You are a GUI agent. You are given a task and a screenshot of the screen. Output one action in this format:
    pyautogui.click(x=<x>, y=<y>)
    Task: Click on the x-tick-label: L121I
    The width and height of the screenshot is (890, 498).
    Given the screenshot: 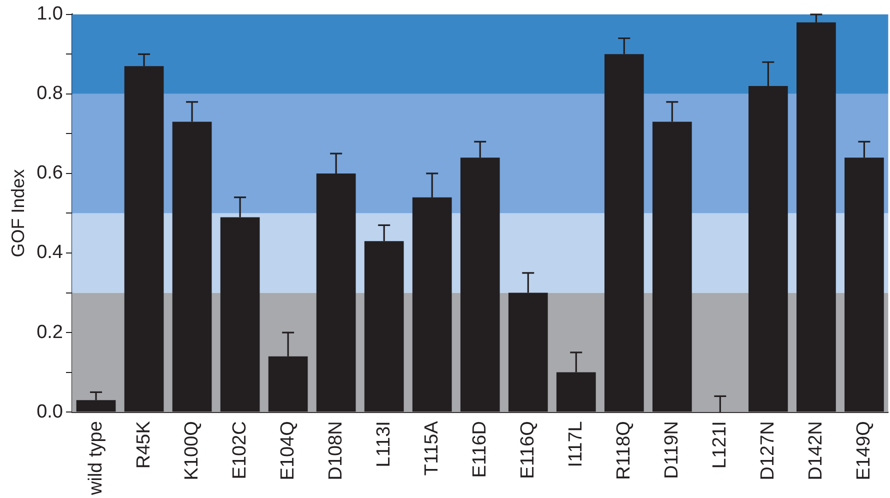 What is the action you would take?
    pyautogui.click(x=719, y=445)
    